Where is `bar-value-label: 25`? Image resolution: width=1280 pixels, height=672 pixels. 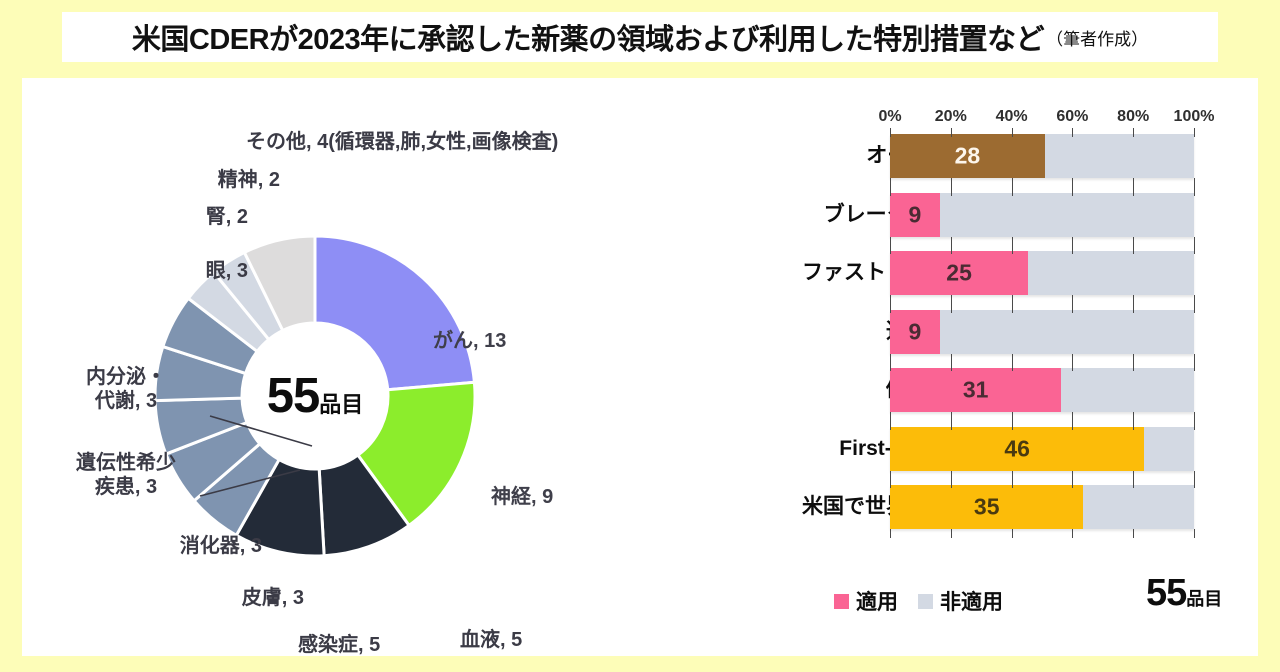 bar-value-label: 25 is located at coordinates (959, 272).